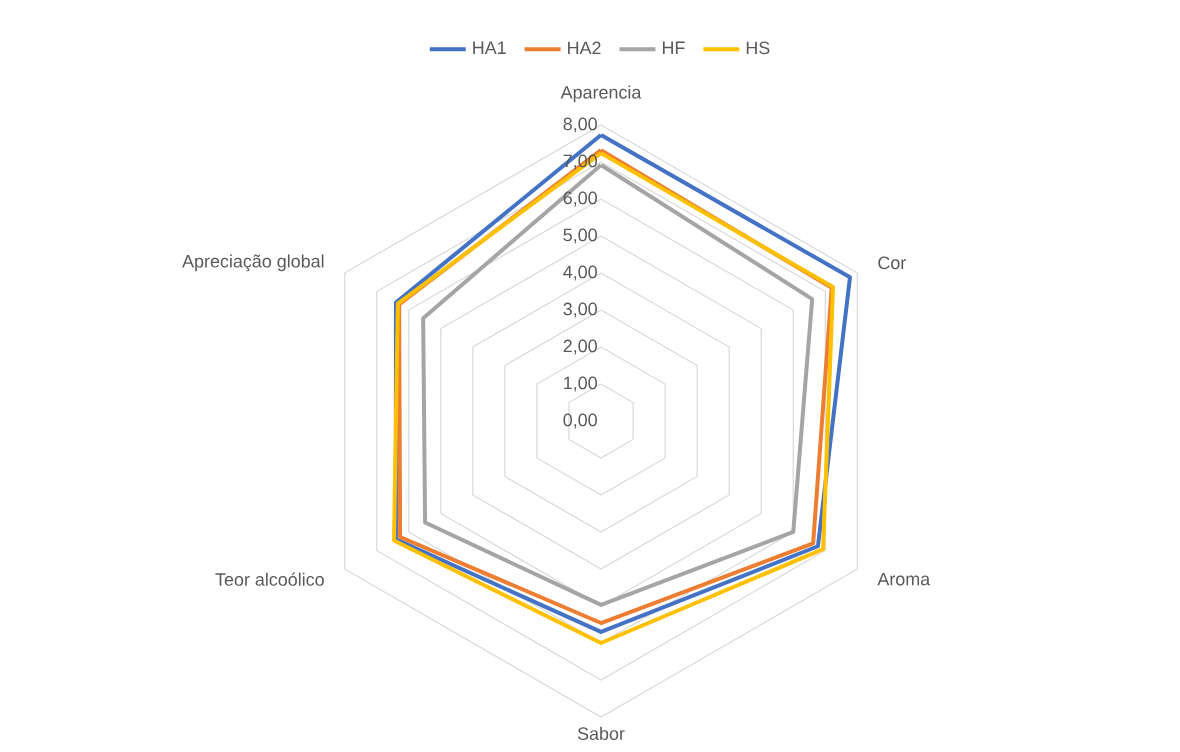 The image size is (1180, 752). What do you see at coordinates (758, 48) in the screenshot?
I see `legend-label: HS` at bounding box center [758, 48].